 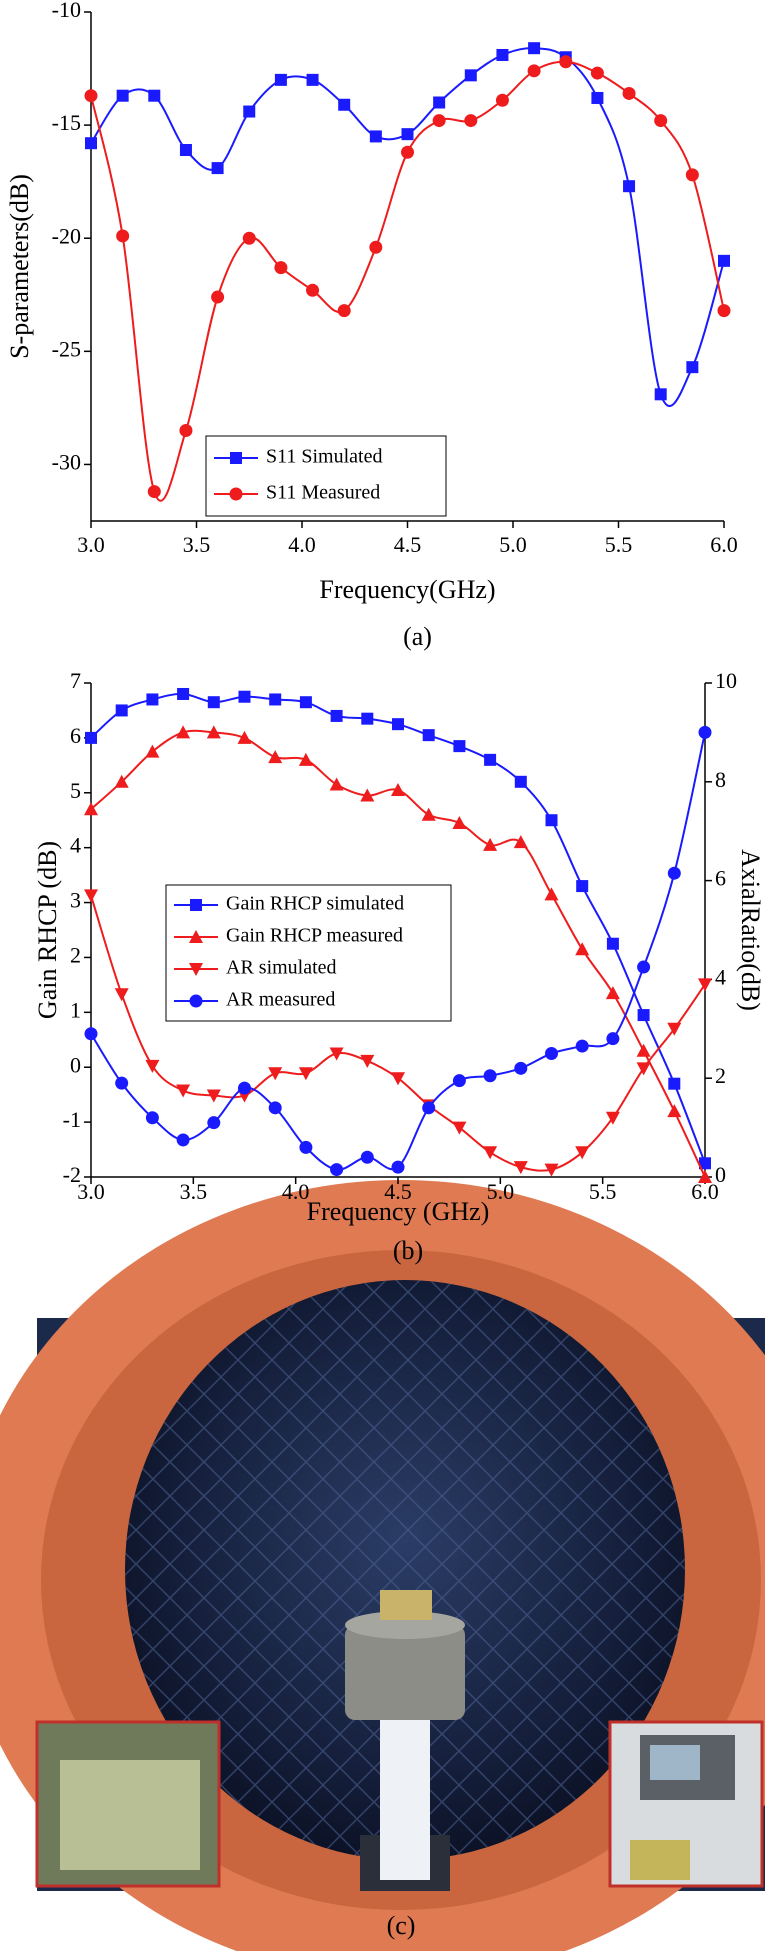 I want to click on y-tick-label: -10, so click(x=66, y=11).